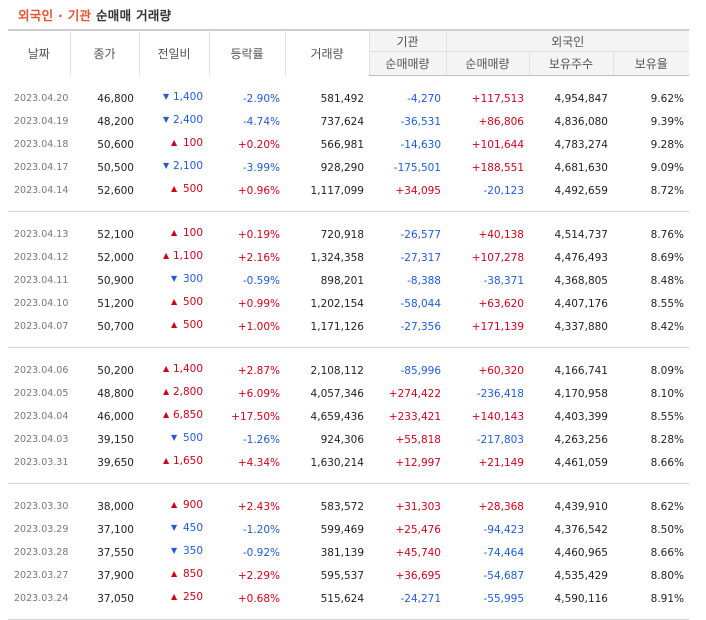  Describe the element at coordinates (258, 234) in the screenshot. I see `row-rate: +0.19%` at that location.